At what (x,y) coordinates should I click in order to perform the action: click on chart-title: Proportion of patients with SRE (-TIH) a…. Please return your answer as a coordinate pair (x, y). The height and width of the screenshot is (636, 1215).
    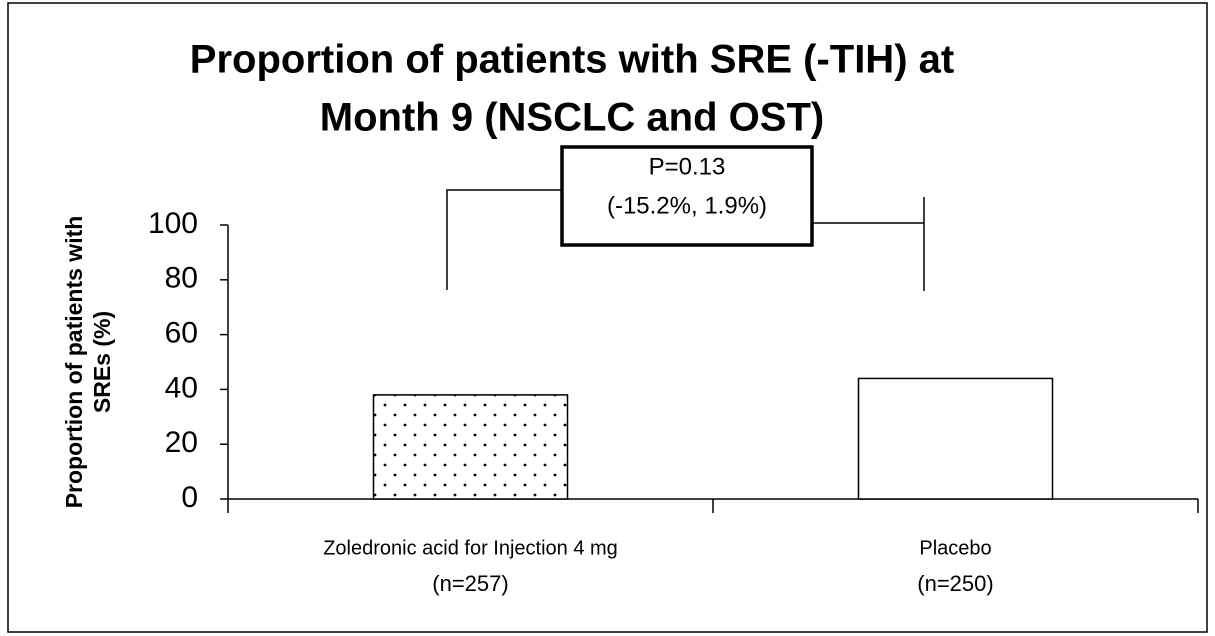
    Looking at the image, I should click on (572, 60).